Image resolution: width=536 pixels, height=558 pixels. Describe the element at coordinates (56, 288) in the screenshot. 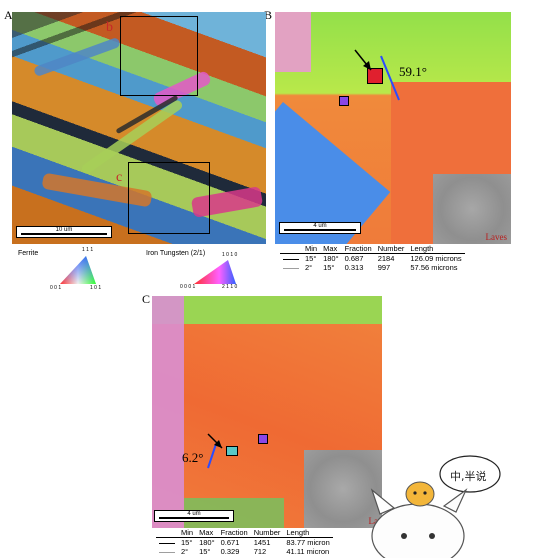

I see `ferrite-label-bl: 0 0 1` at that location.